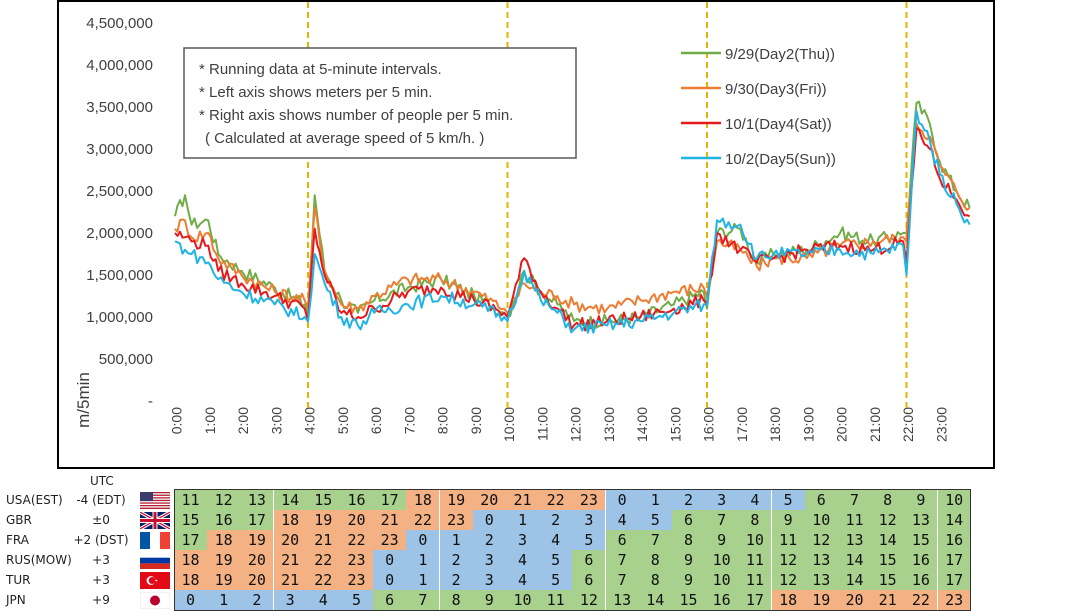 Image resolution: width=1069 pixels, height=616 pixels. Describe the element at coordinates (150, 401) in the screenshot. I see `left-axis-tick-label: -` at that location.